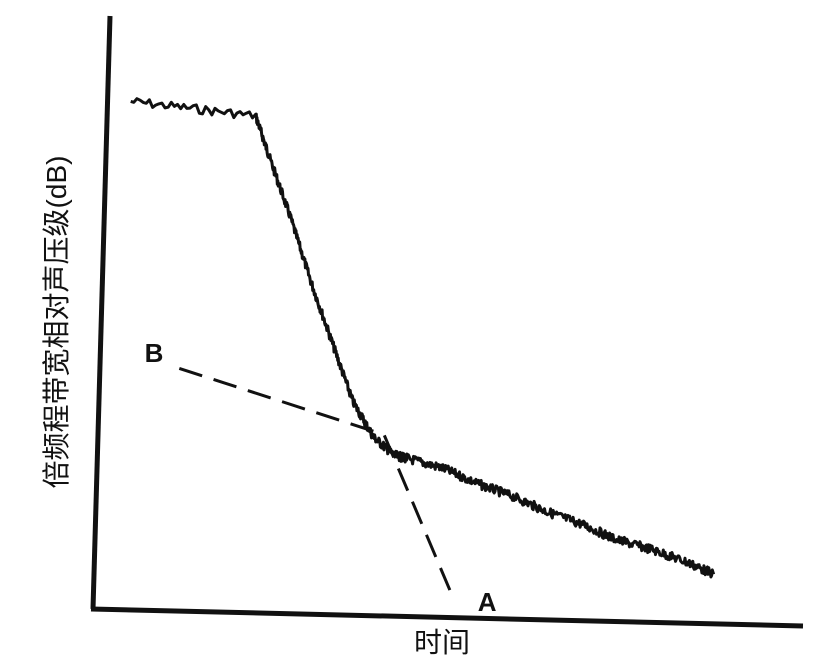 This screenshot has width=826, height=671. What do you see at coordinates (154, 353) in the screenshot?
I see `annotation-label-b: B` at bounding box center [154, 353].